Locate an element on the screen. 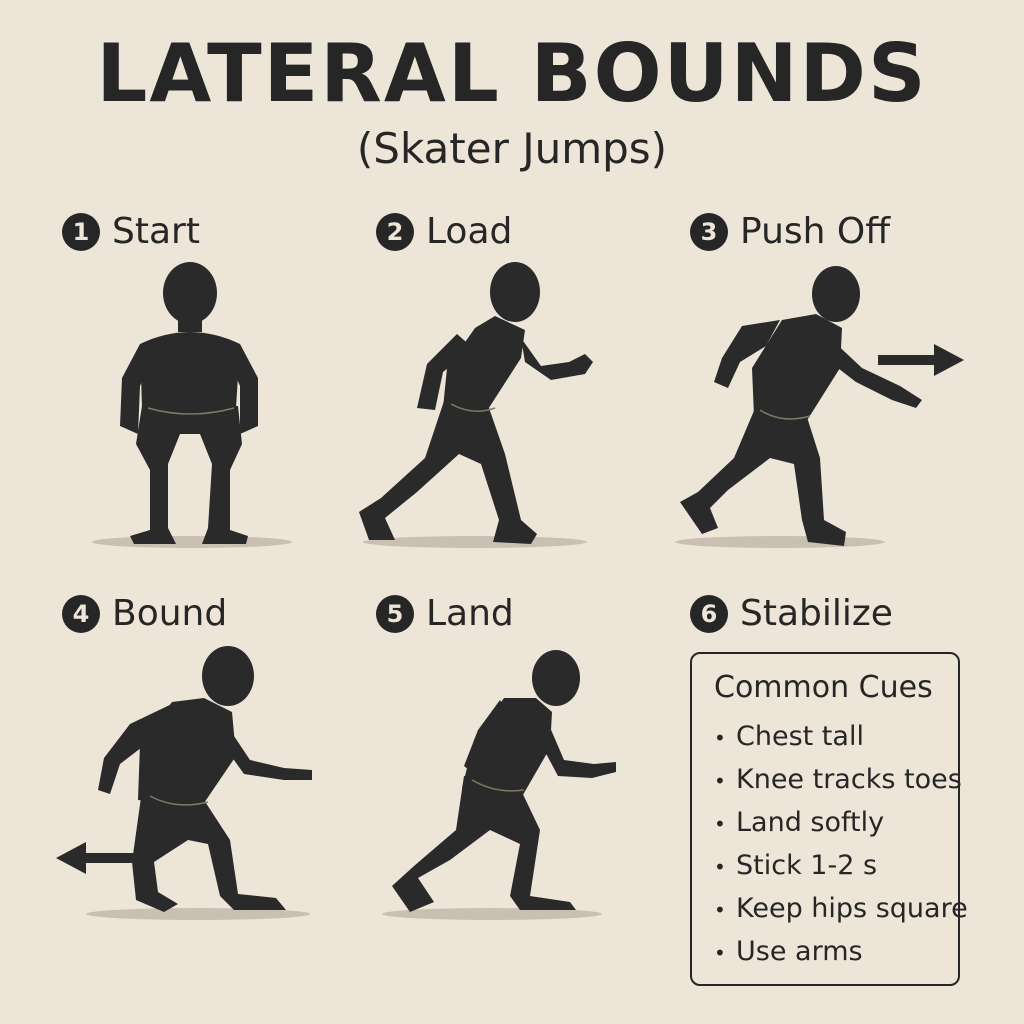 The image size is (1024, 1024). step-label-text: Bound is located at coordinates (170, 613).